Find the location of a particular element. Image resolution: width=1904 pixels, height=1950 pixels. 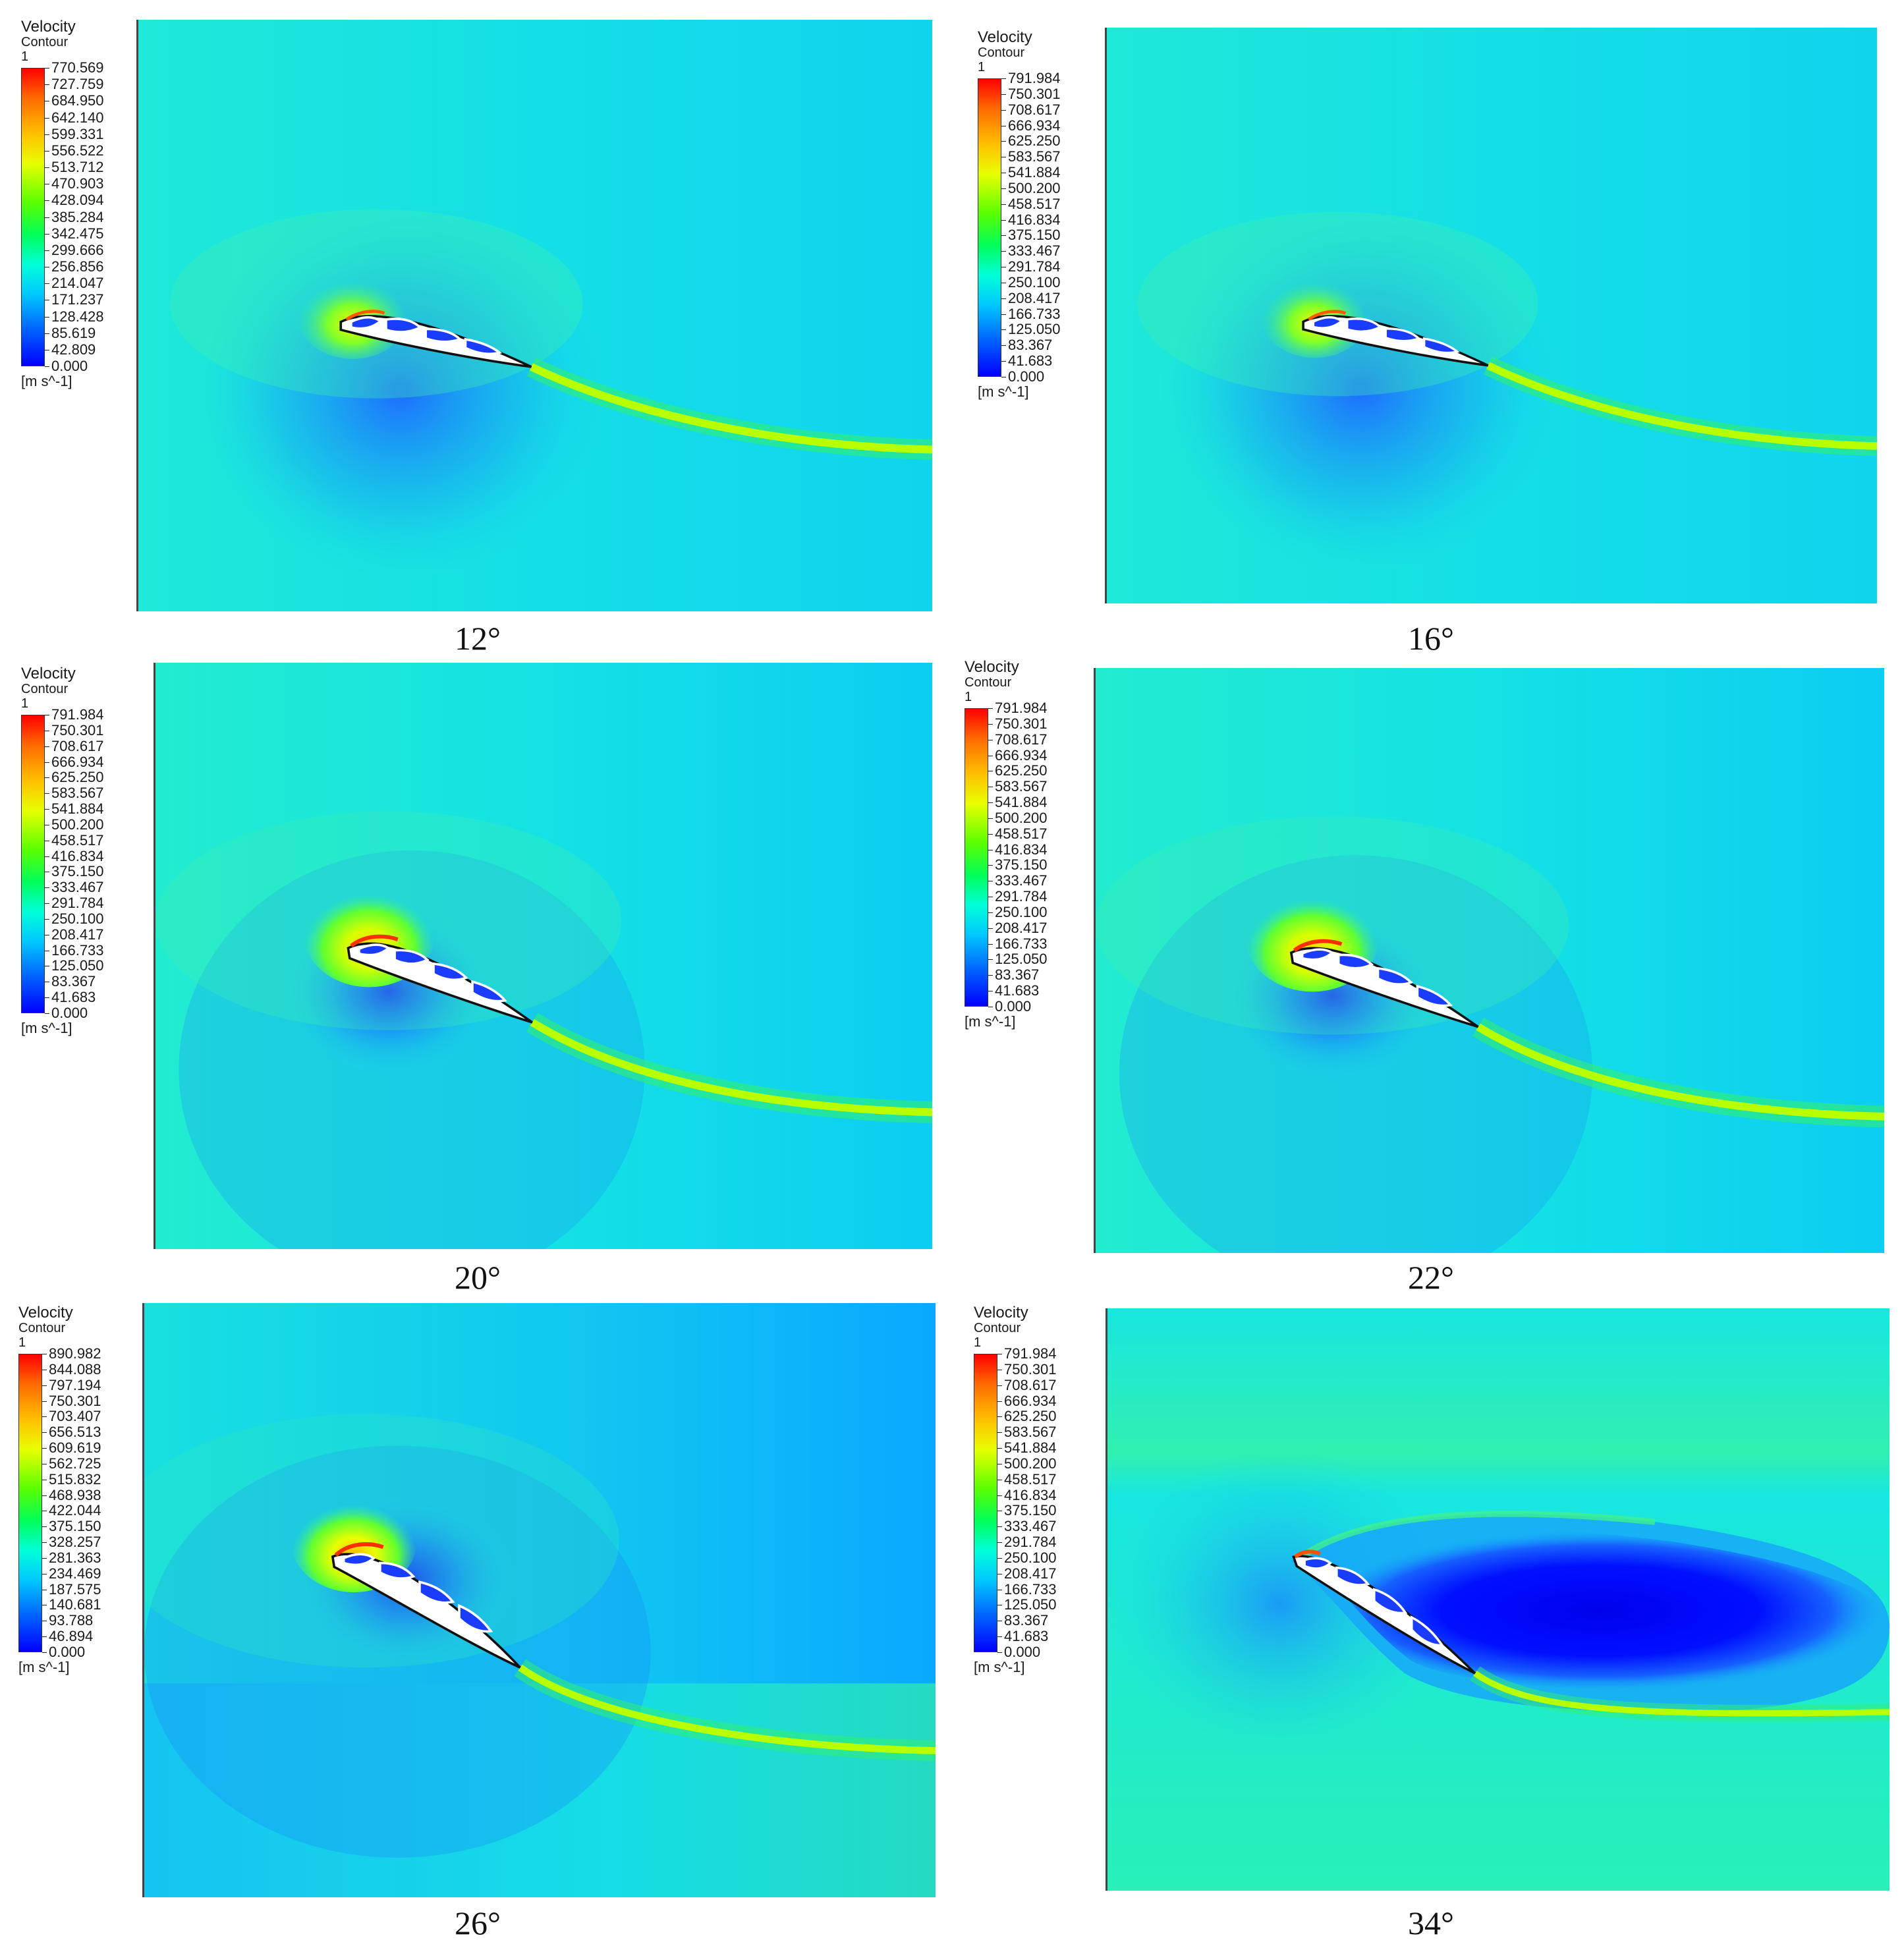

legend-tick-label: 422.044 is located at coordinates (75, 1510).